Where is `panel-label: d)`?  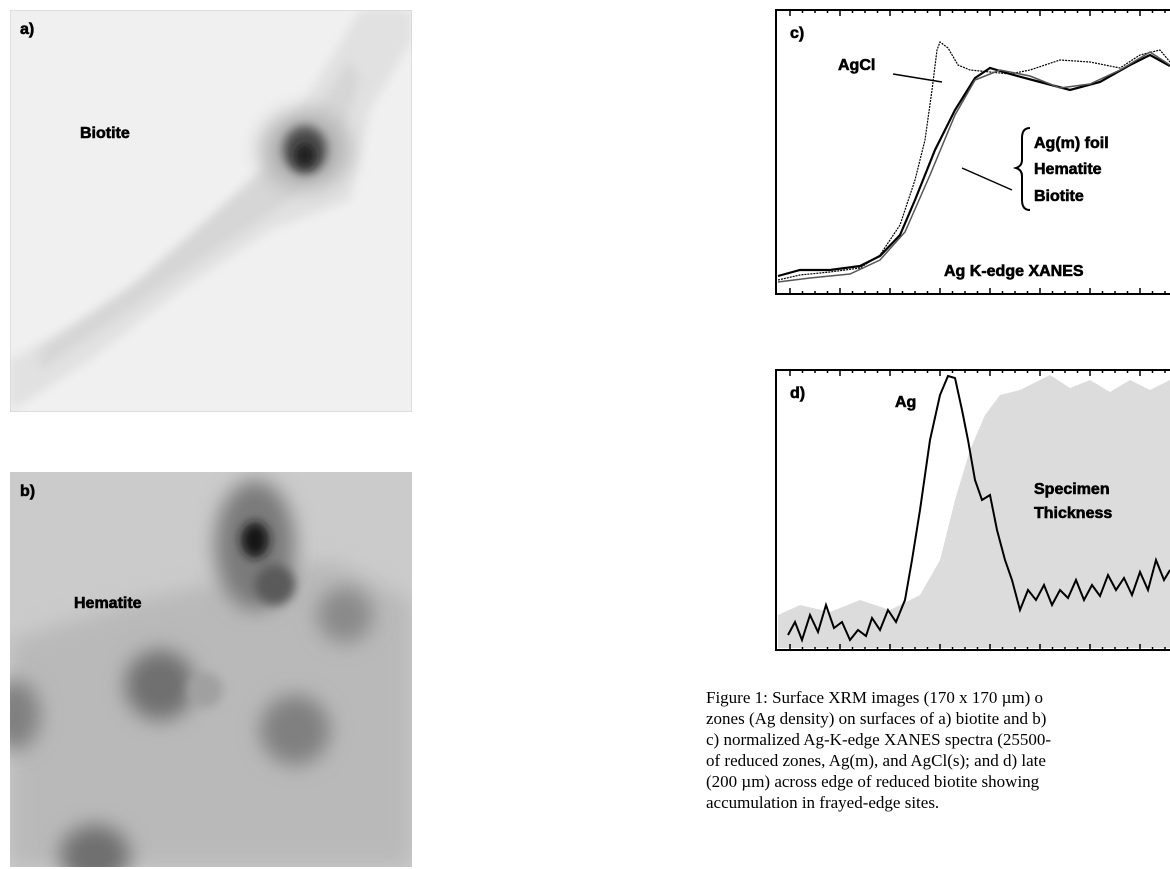
panel-label: d) is located at coordinates (797, 393).